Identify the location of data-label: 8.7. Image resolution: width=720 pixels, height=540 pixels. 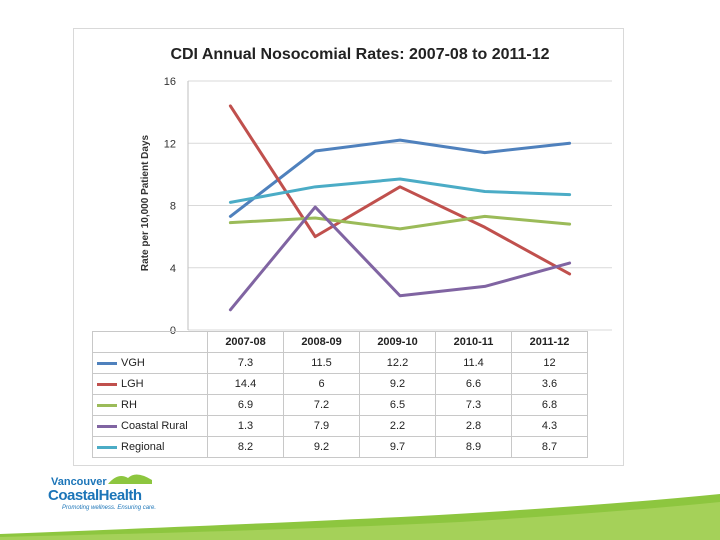
(549, 447).